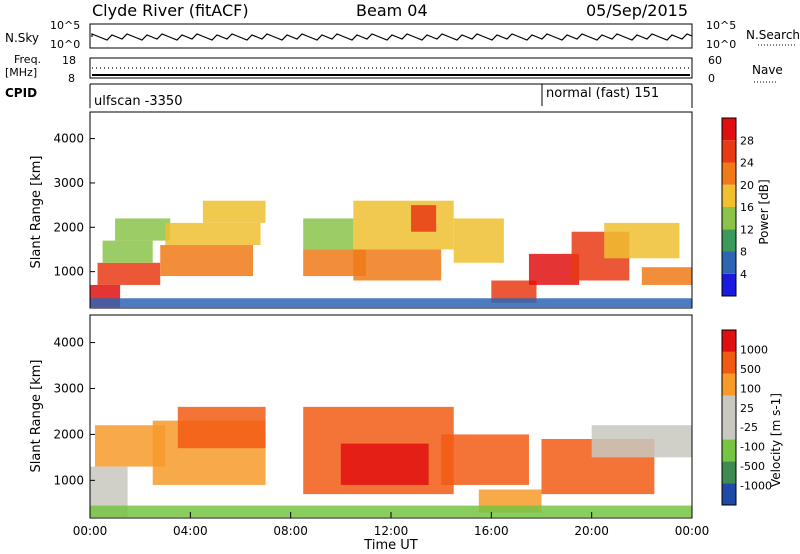 This screenshot has width=800, height=554. I want to click on noise-panel: N.Sky 10^5 10^0 10^5 10^0 N.Search, so click(402, 35).